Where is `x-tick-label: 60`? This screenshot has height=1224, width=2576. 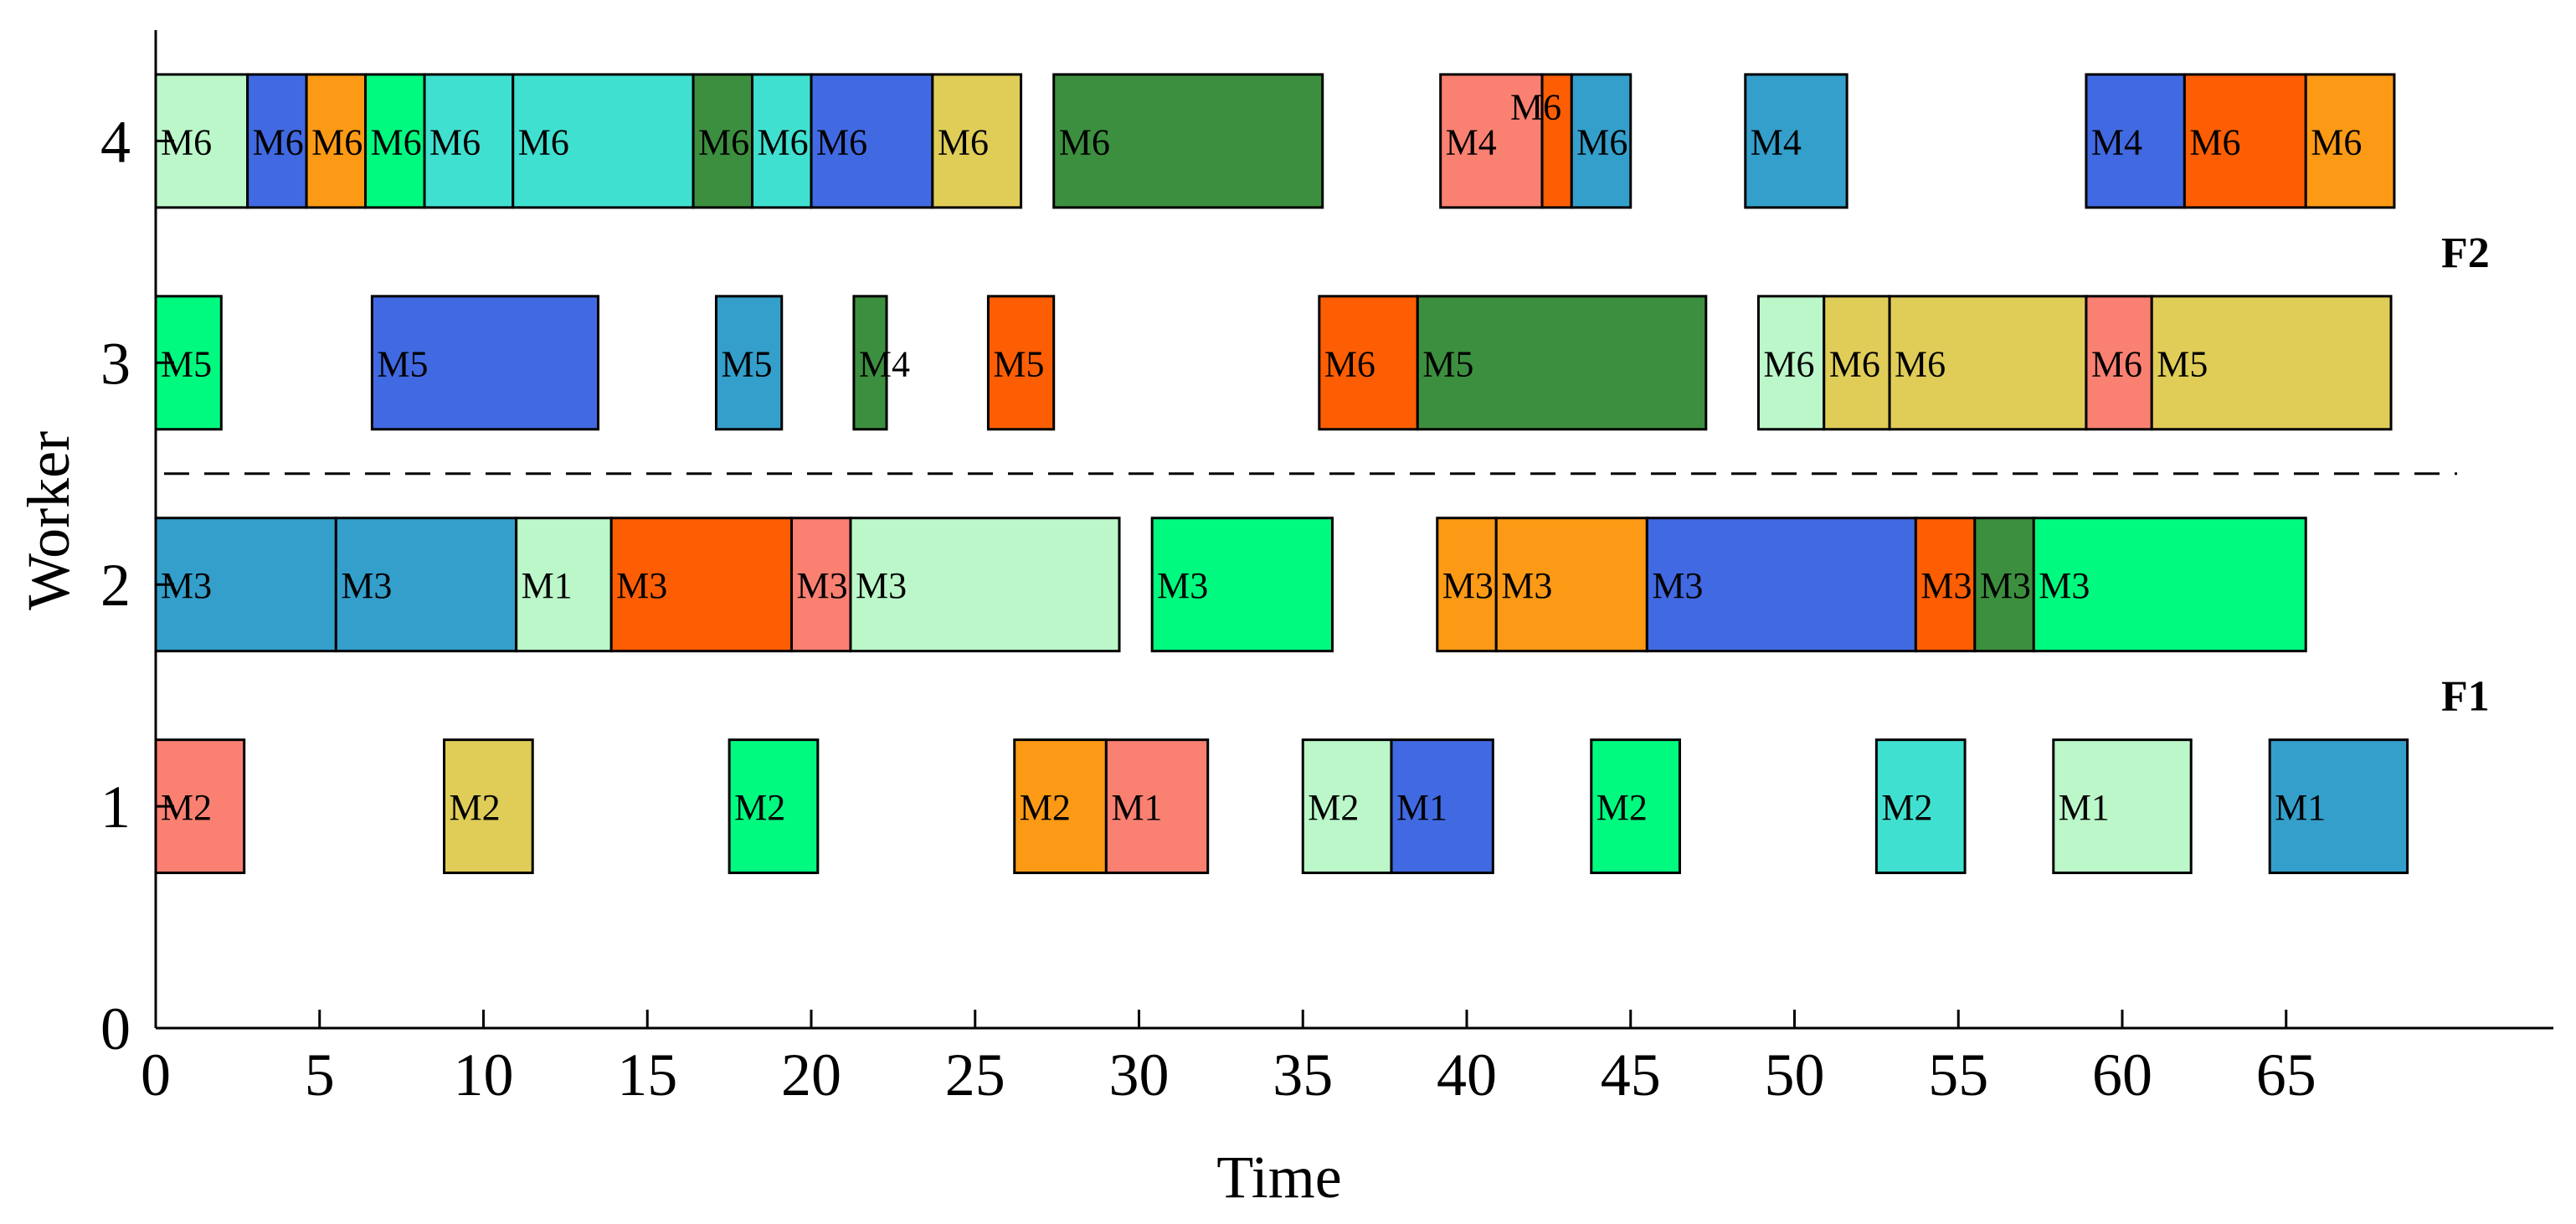 x-tick-label: 60 is located at coordinates (2122, 1074).